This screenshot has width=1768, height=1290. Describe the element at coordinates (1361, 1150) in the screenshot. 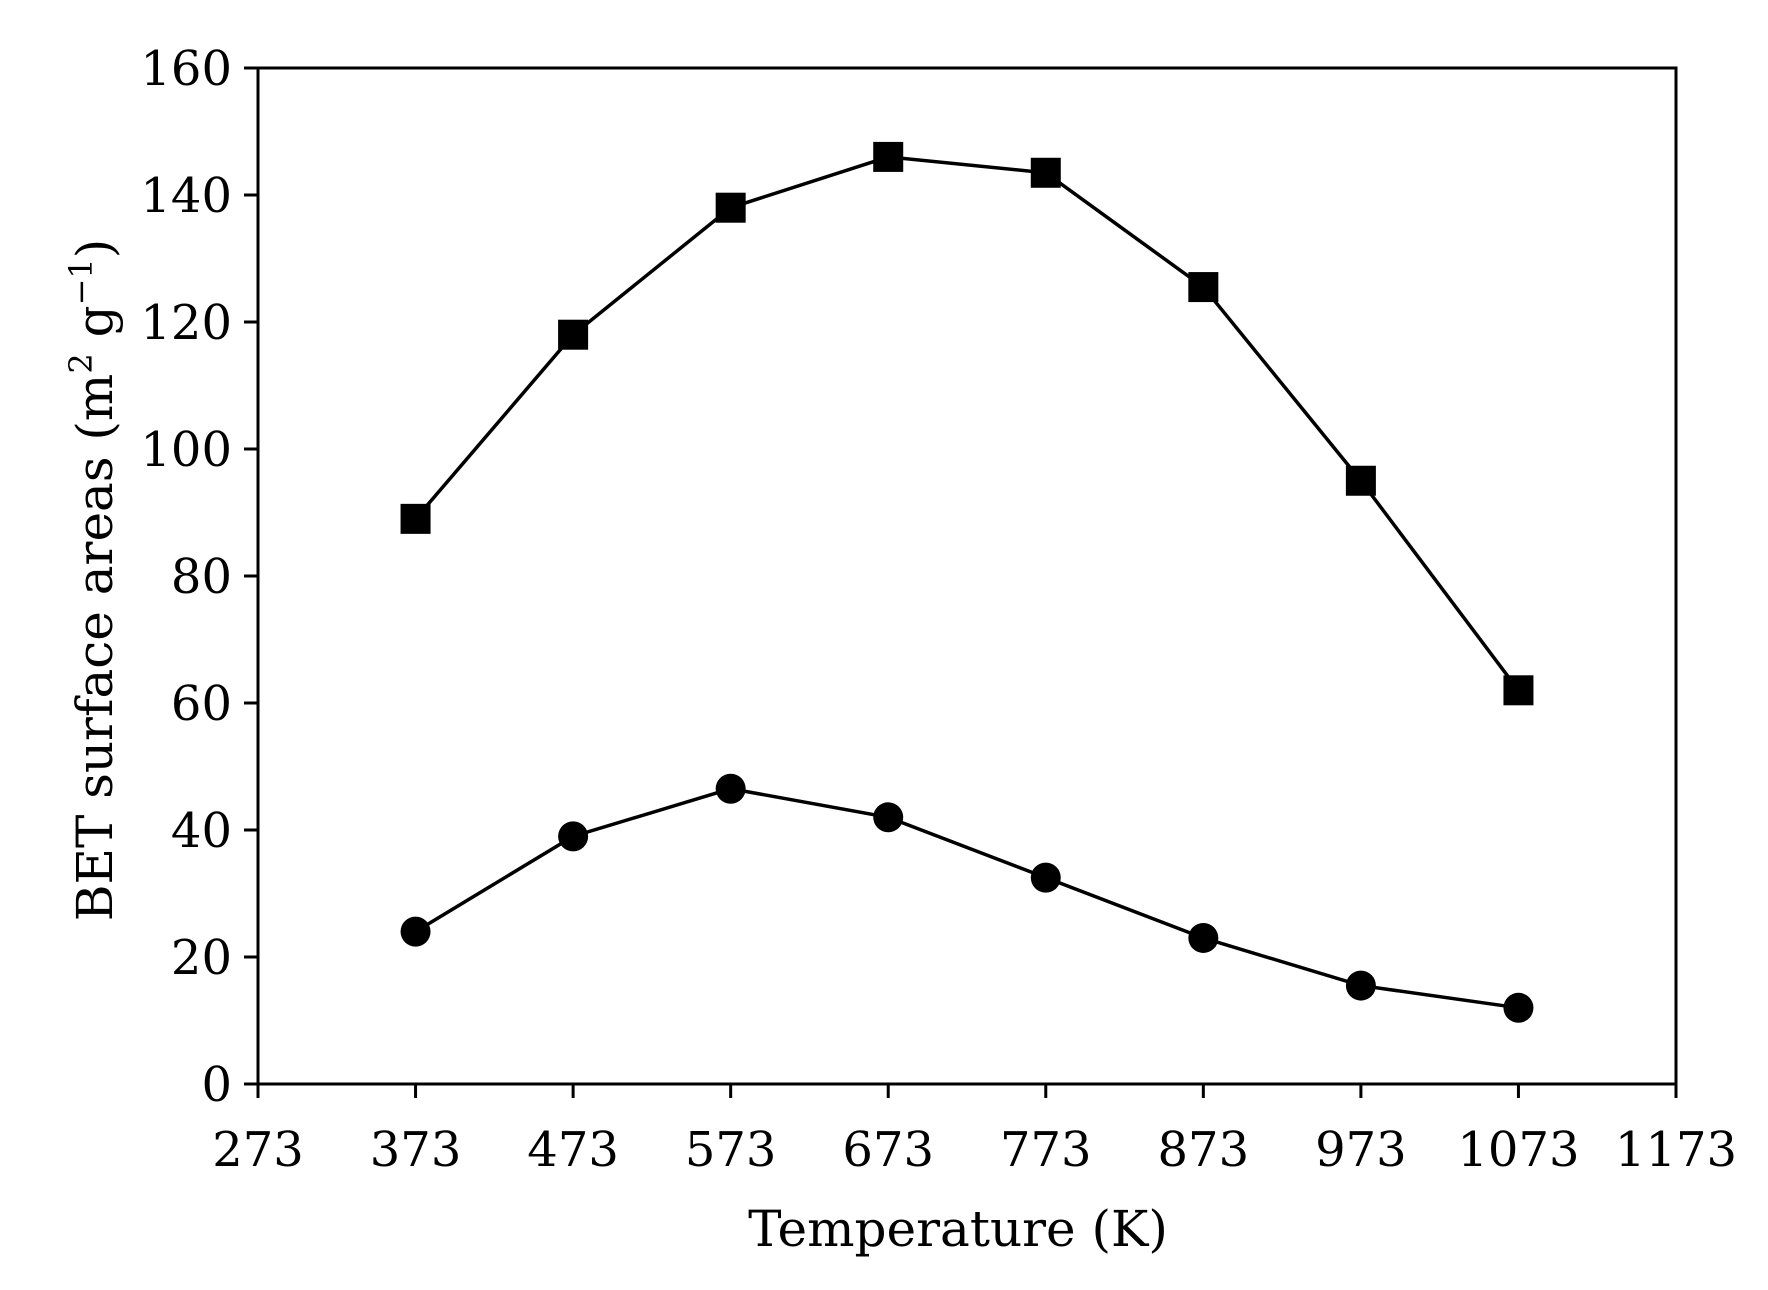

I see `x-tick-label-973: 973` at that location.